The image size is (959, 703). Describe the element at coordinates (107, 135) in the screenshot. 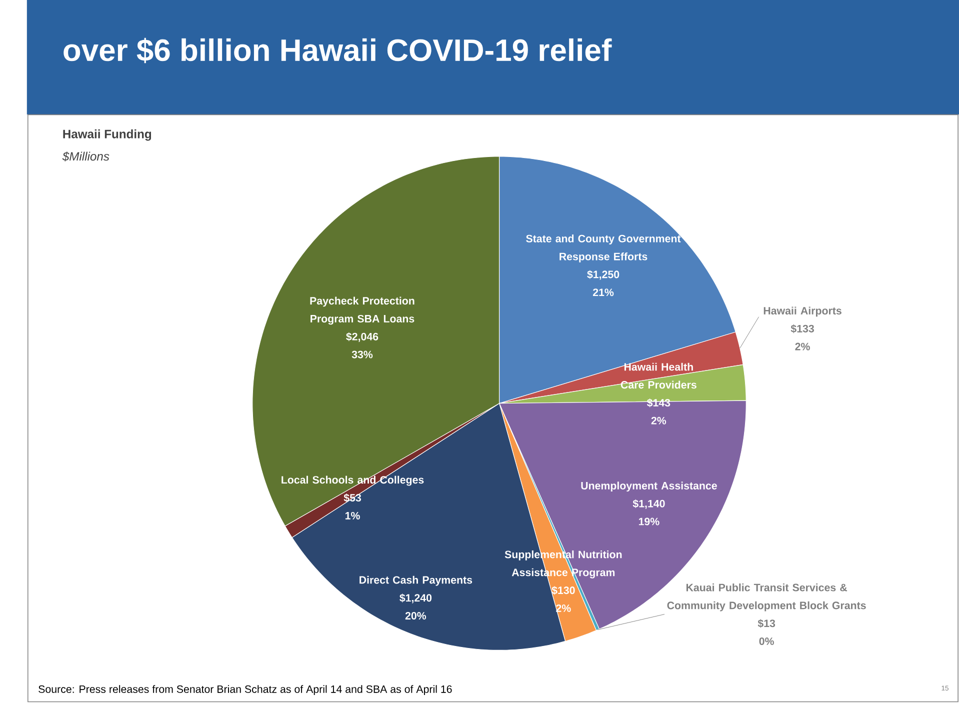

I see `text: Hawaii Funding` at that location.